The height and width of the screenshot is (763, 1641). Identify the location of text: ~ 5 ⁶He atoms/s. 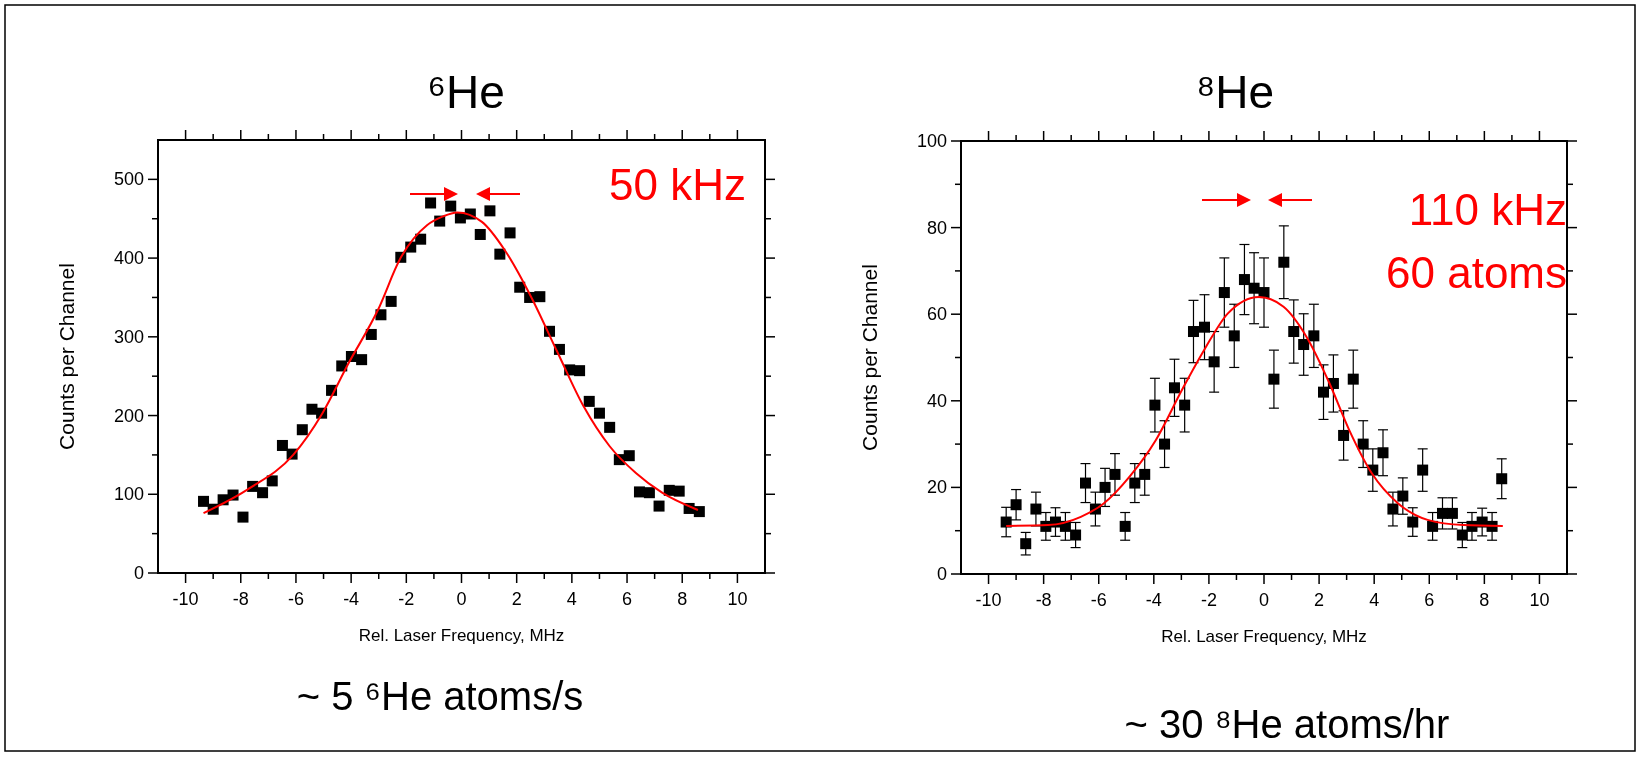
(440, 696).